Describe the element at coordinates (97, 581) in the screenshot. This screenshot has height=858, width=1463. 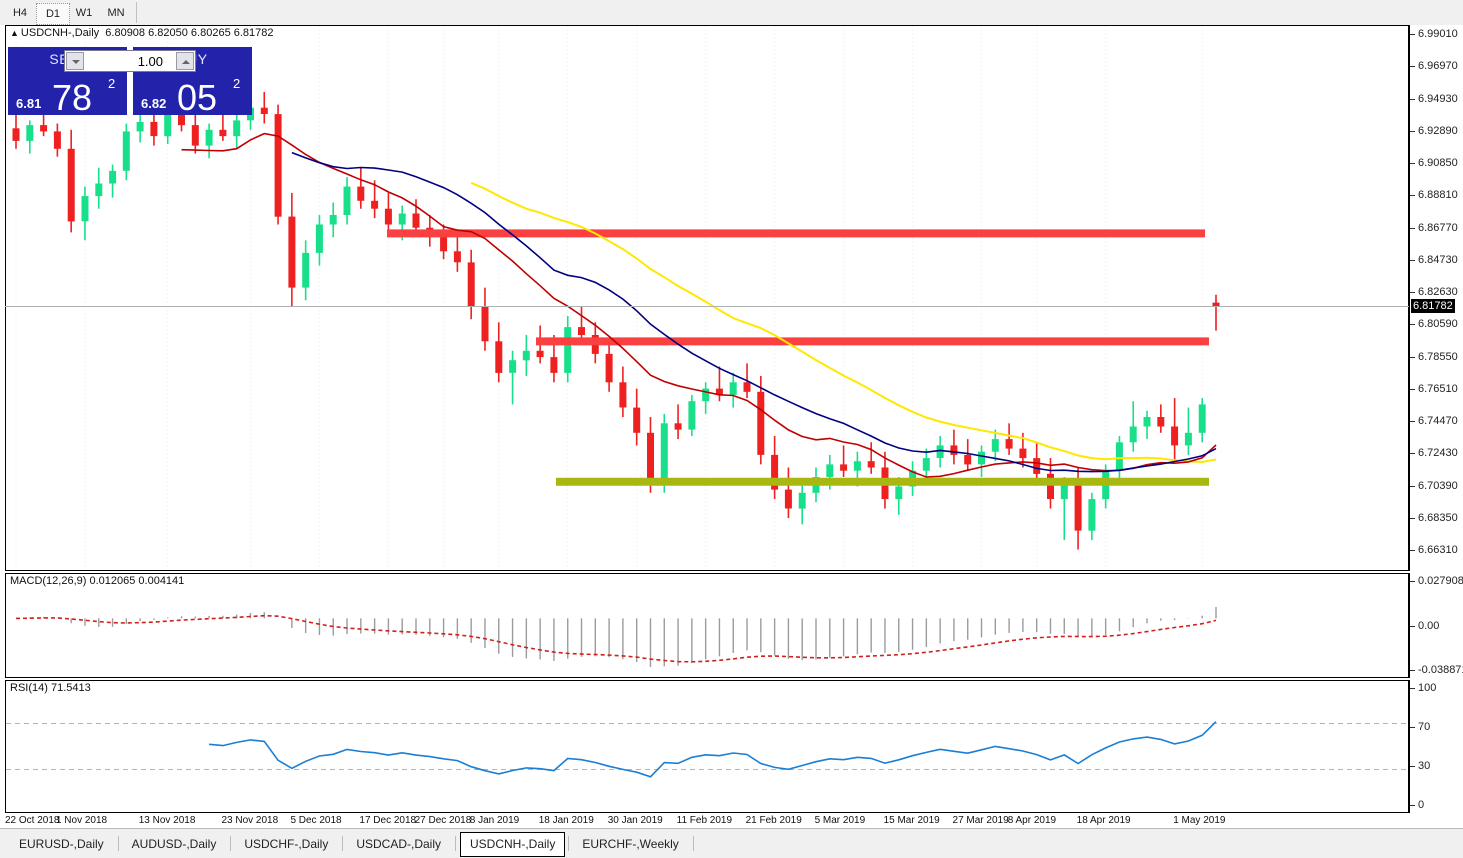
I see `macd-label: MACD(12,26,9) 0.012065 0.004141` at that location.